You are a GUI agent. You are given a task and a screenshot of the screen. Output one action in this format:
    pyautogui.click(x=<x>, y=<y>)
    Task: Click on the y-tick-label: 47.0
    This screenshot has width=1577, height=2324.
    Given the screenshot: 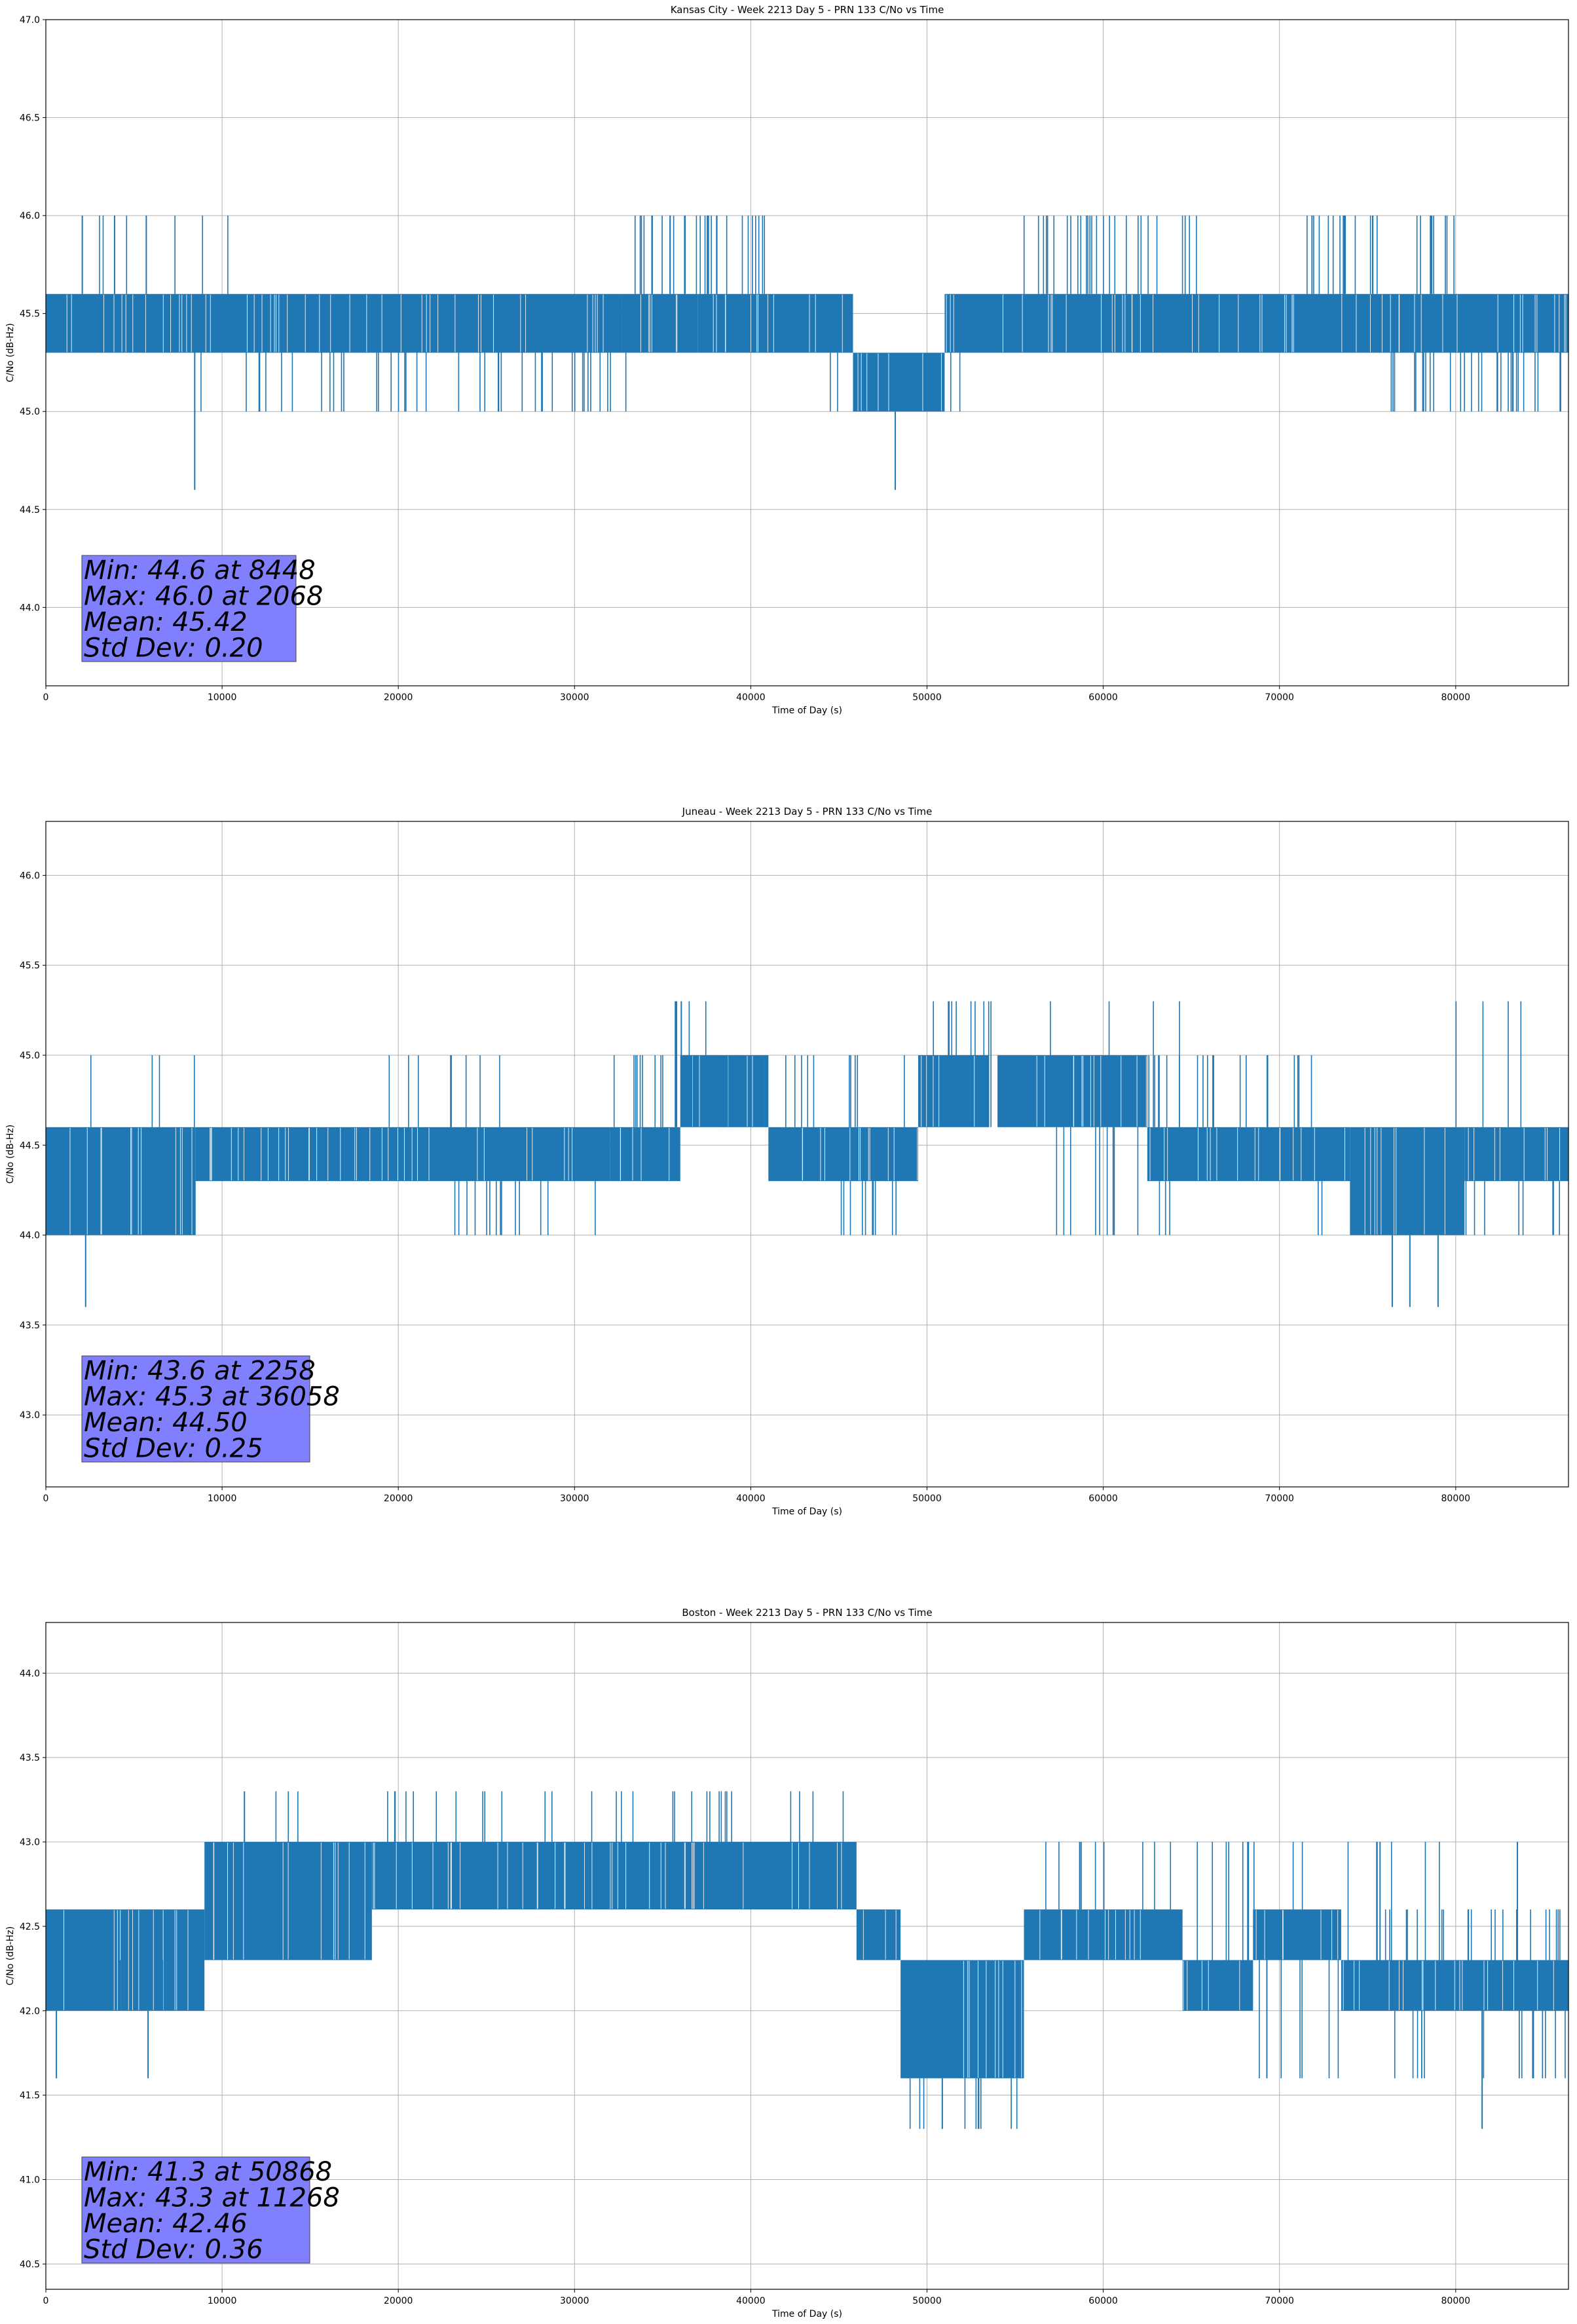 What is the action you would take?
    pyautogui.click(x=30, y=20)
    